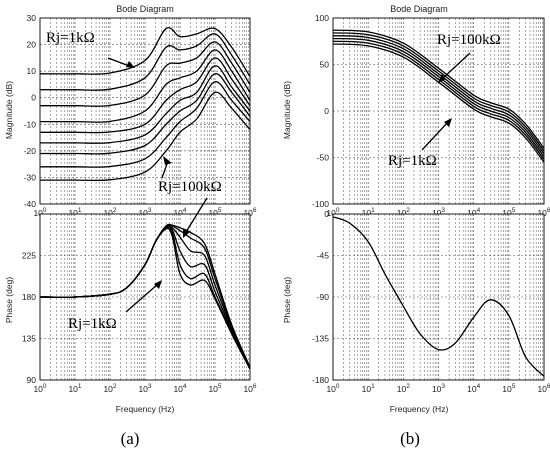 Image resolution: width=550 pixels, height=455 pixels. What do you see at coordinates (287, 110) in the screenshot?
I see `panel-b-mag-ylabel: Magnitude (dB)` at bounding box center [287, 110].